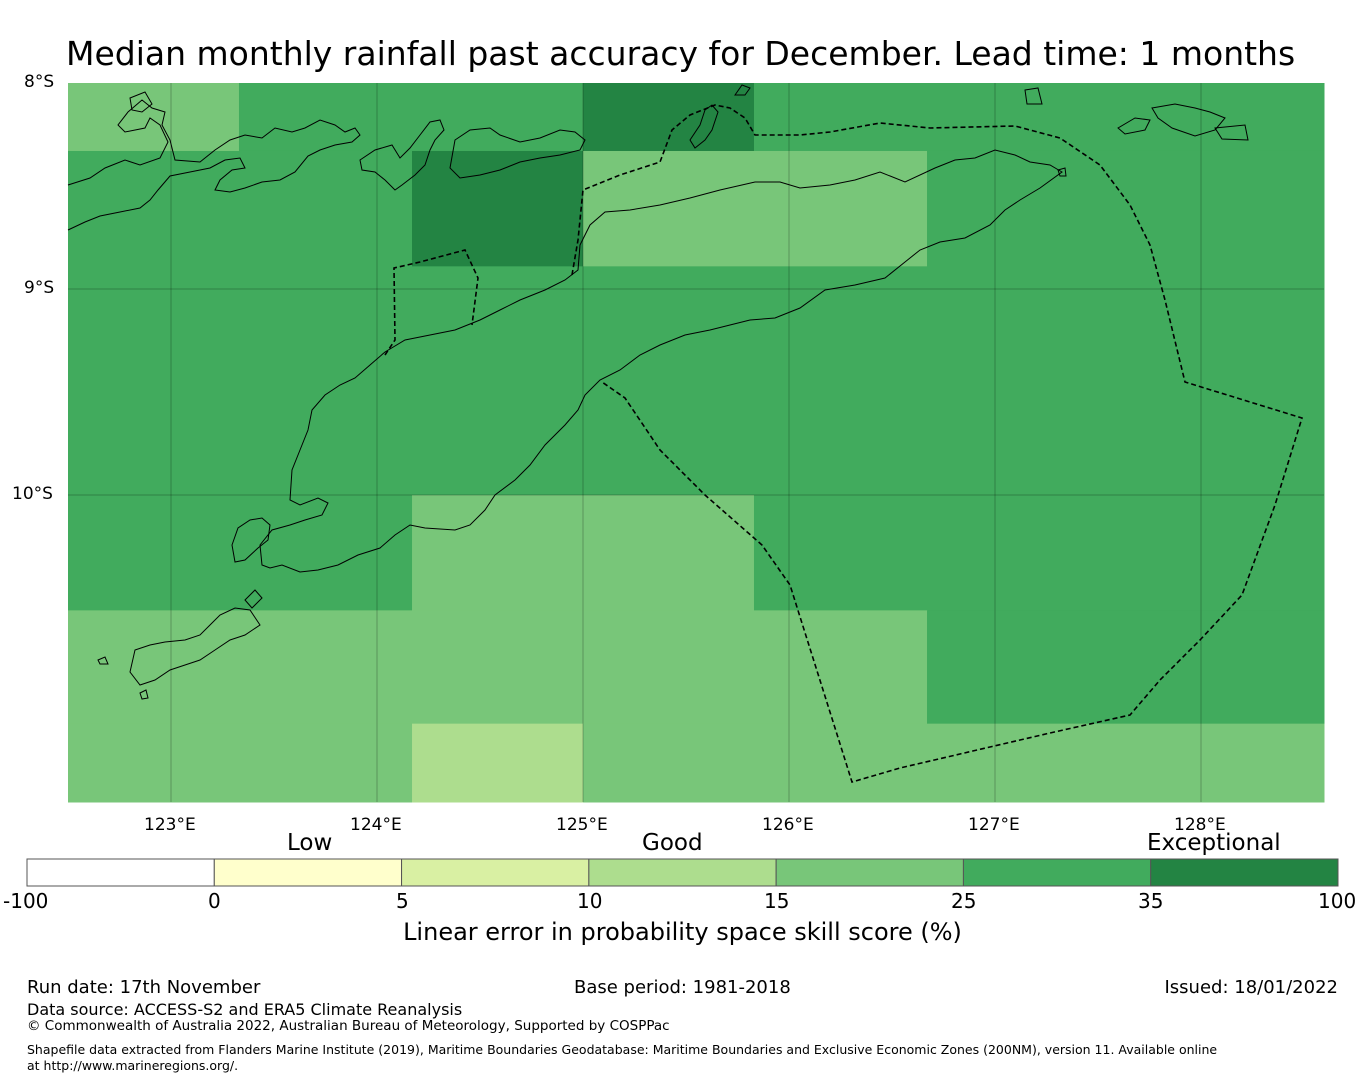 The width and height of the screenshot is (1365, 1080). What do you see at coordinates (376, 825) in the screenshot?
I see `lon-label-124e: 124°E` at bounding box center [376, 825].